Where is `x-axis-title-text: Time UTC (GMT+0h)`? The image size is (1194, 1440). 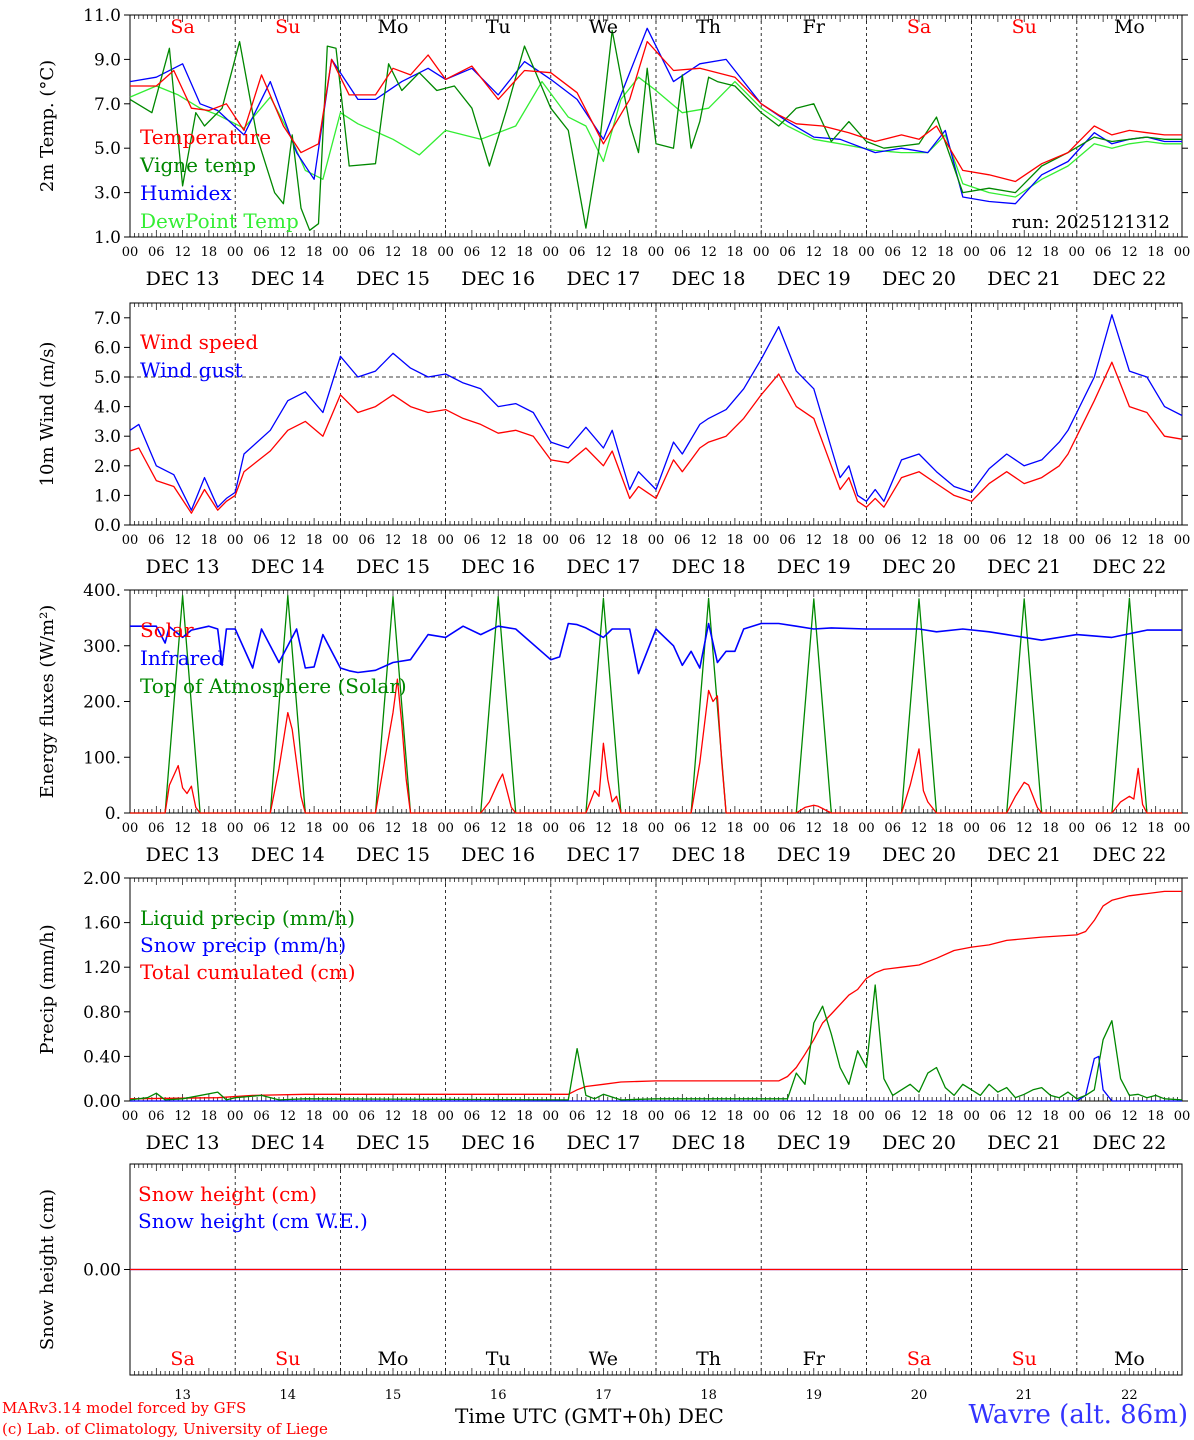
x-axis-title-text: Time UTC (GMT+0h) is located at coordinates (563, 1416).